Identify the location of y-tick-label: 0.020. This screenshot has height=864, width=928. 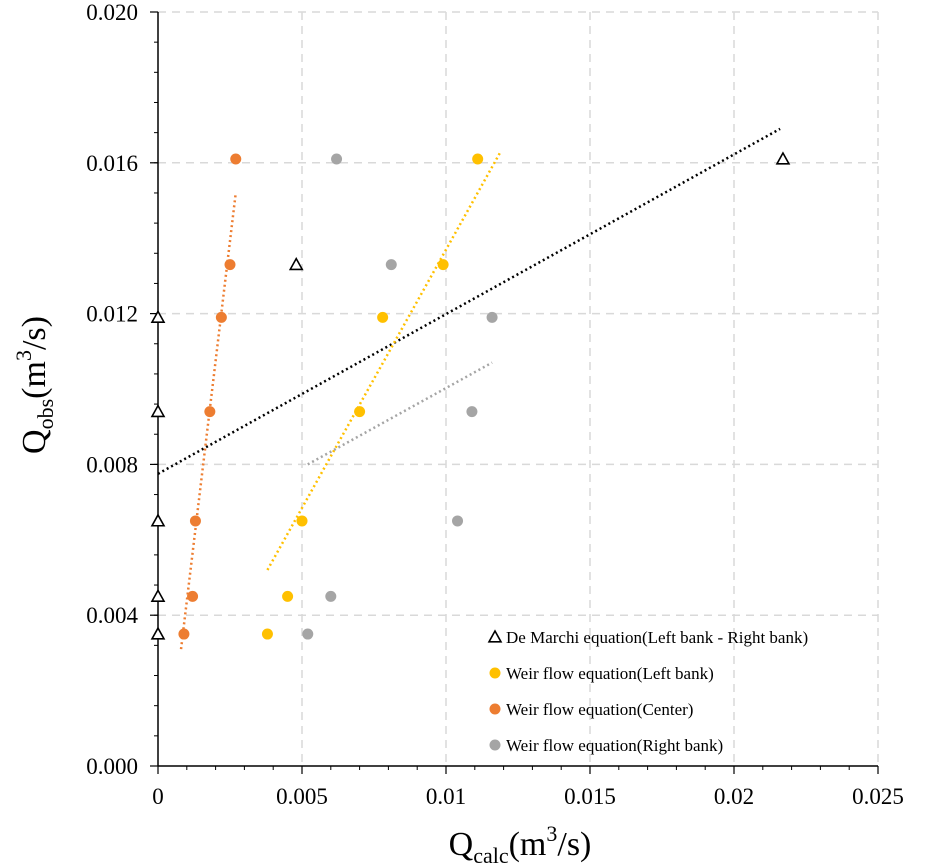
(112, 12).